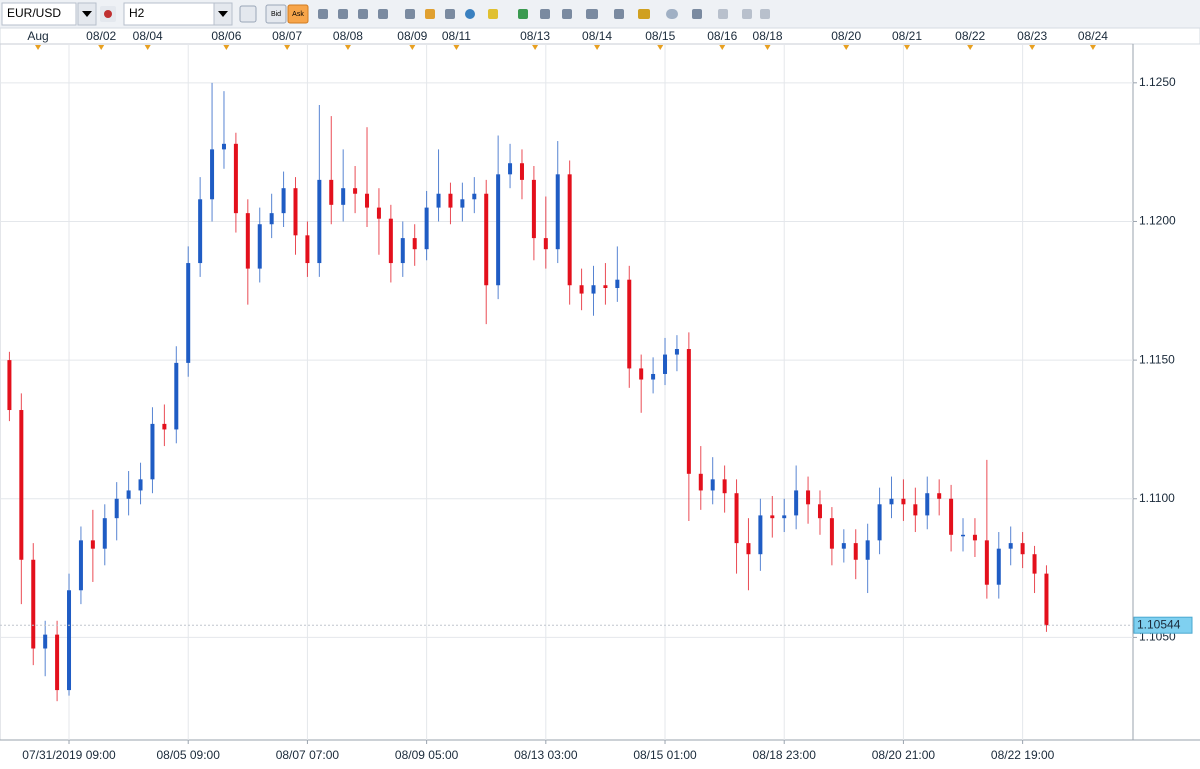 Image resolution: width=1200 pixels, height=769 pixels. I want to click on date-label: 08/15, so click(660, 36).